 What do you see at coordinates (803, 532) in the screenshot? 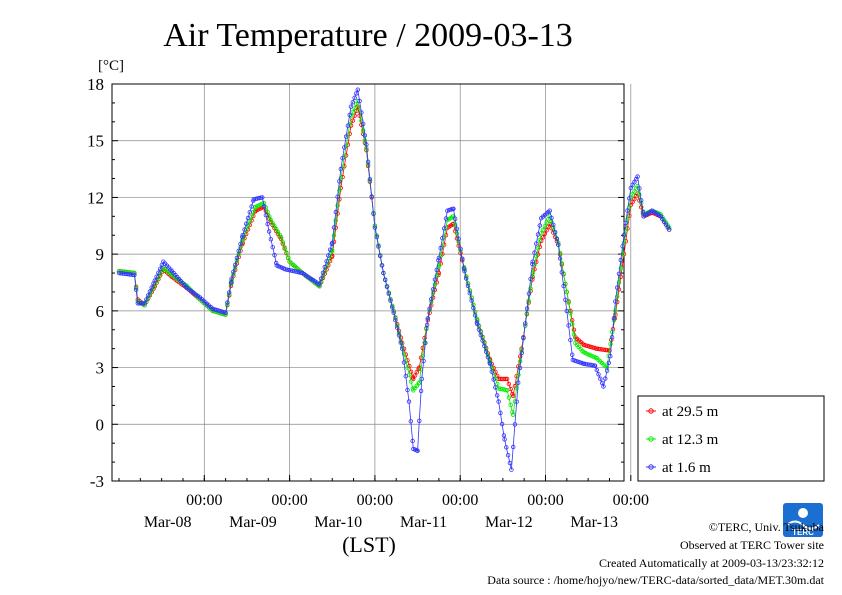
I see `logo-text: TERC` at bounding box center [803, 532].